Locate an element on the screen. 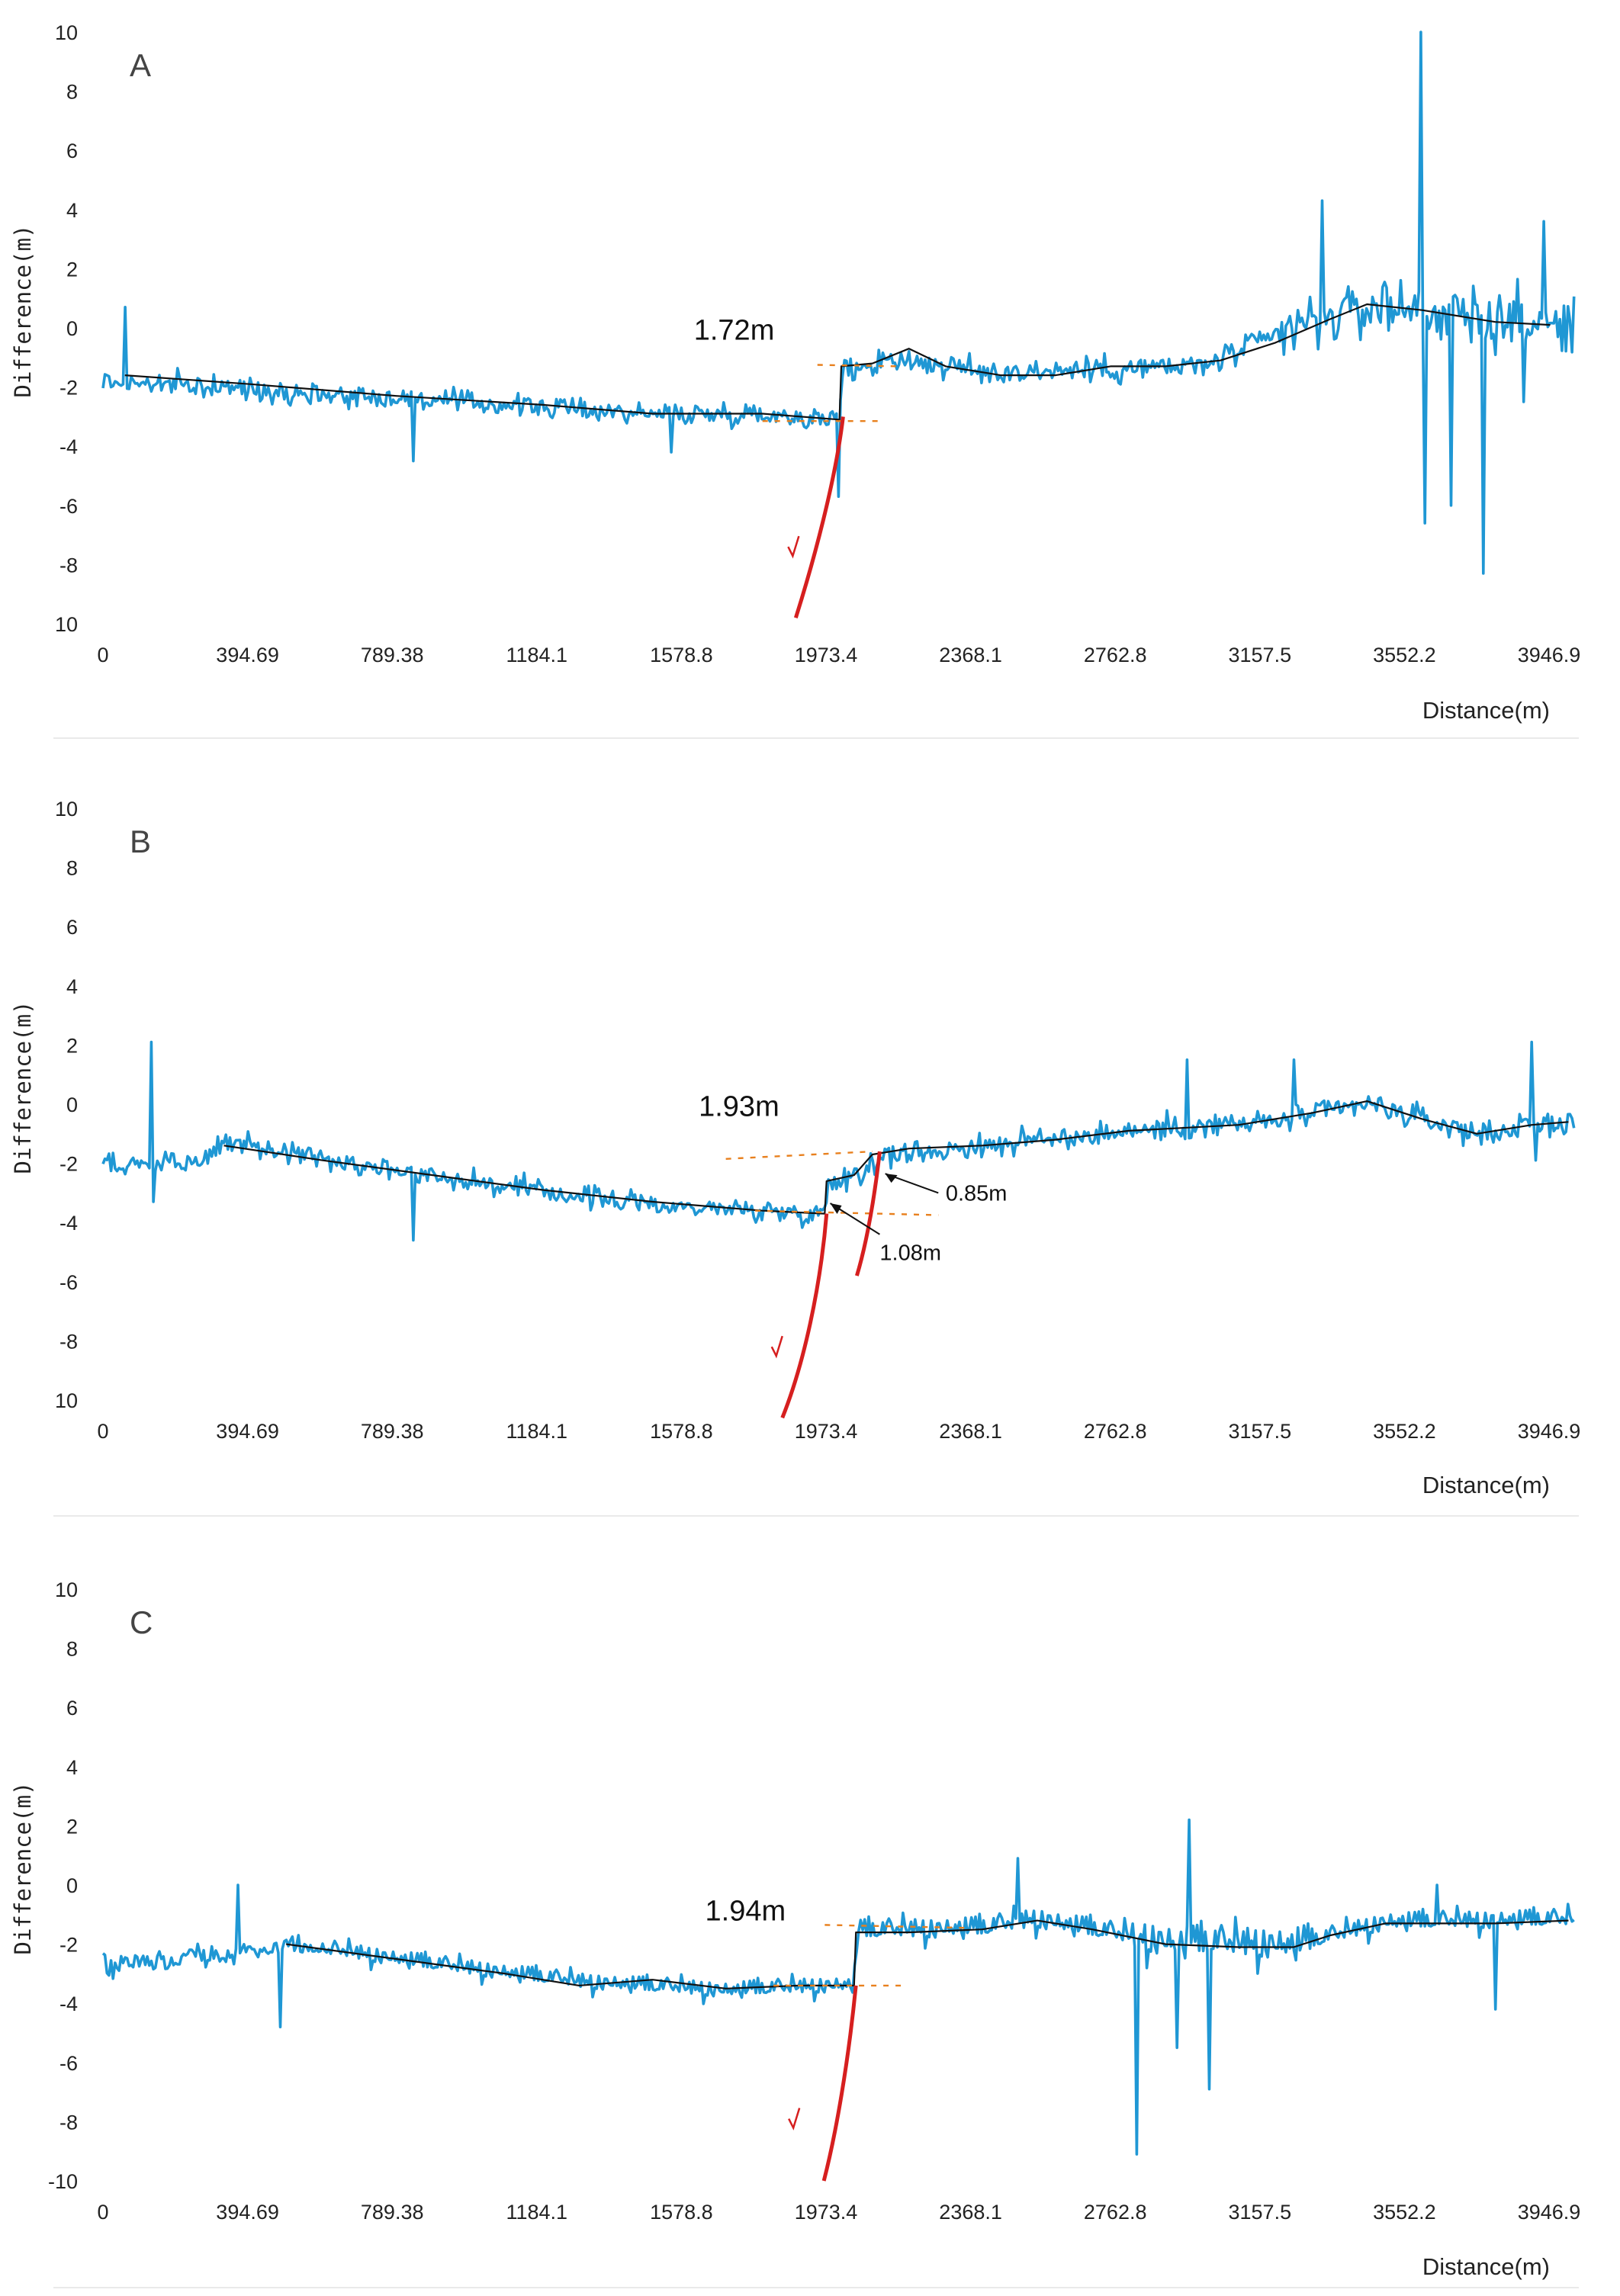 The width and height of the screenshot is (1620, 2296). y-tick-label: -10 is located at coordinates (63, 2181).